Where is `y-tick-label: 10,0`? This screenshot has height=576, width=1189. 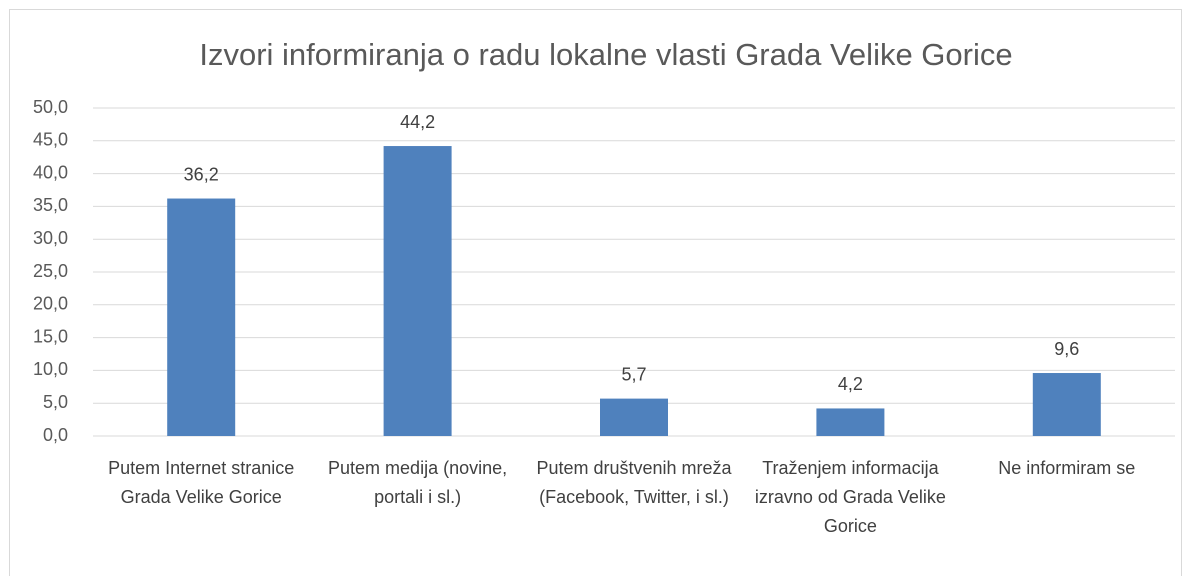 y-tick-label: 10,0 is located at coordinates (50, 369).